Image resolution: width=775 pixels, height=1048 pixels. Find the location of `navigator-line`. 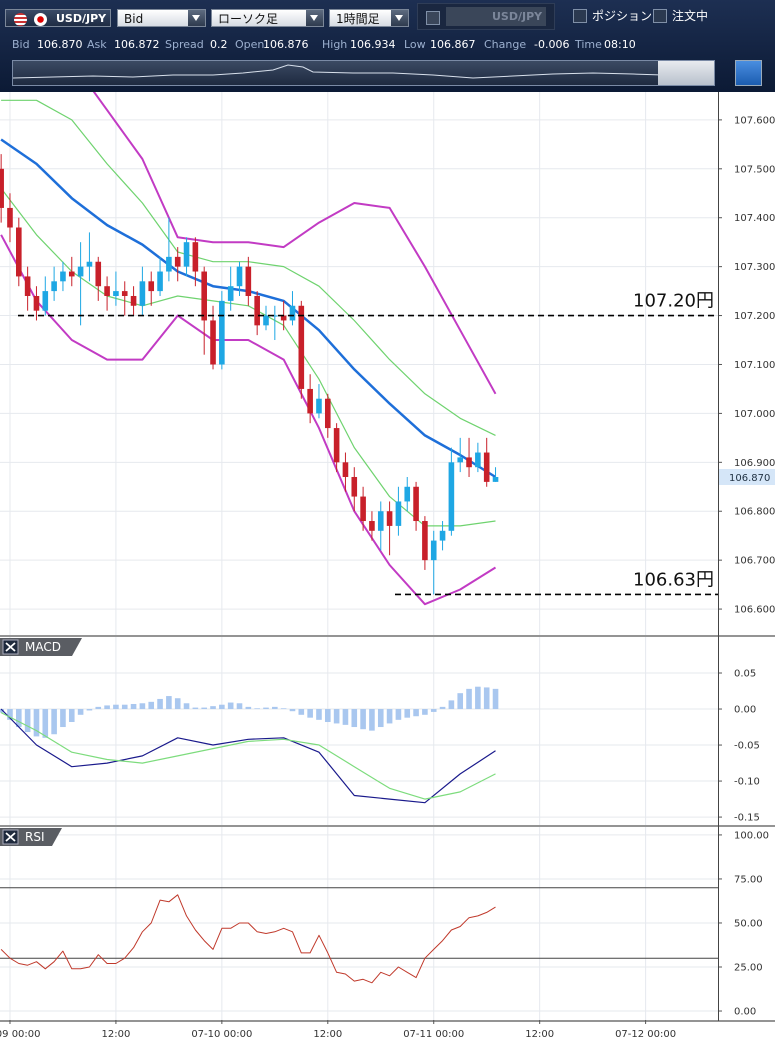

navigator-line is located at coordinates (363, 71).